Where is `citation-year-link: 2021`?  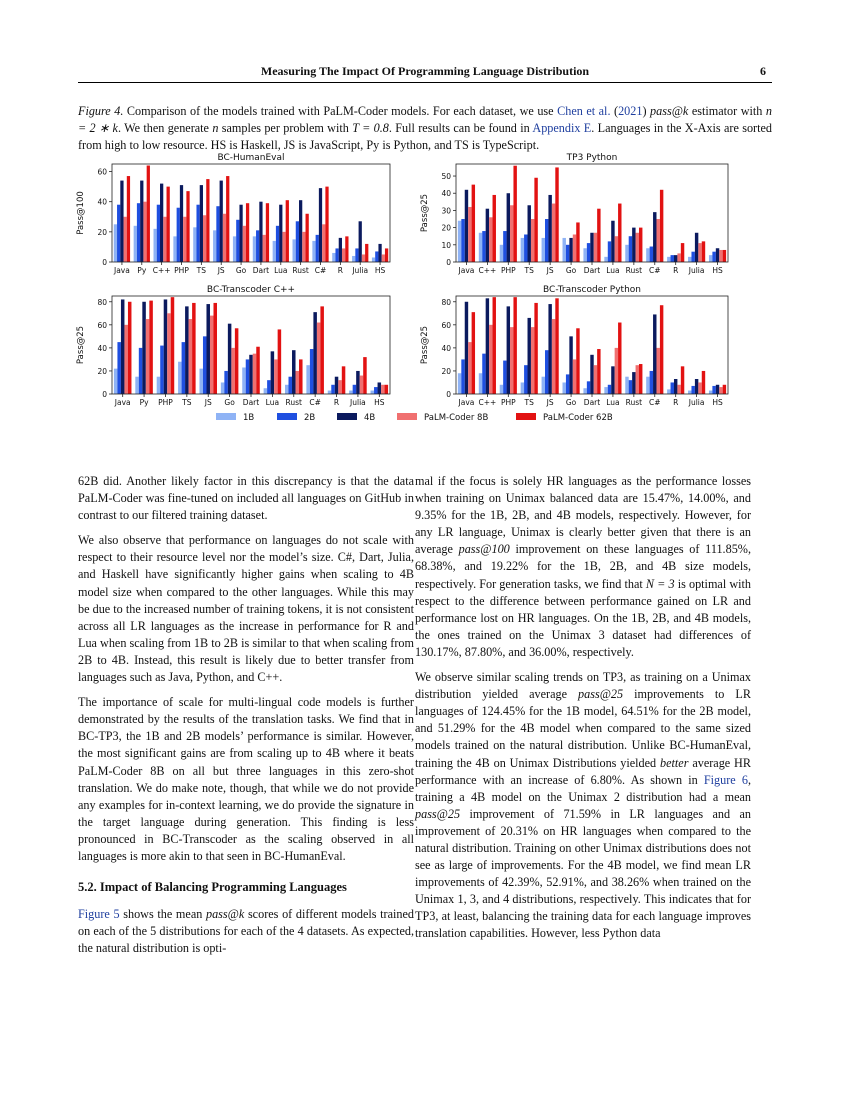 citation-year-link: 2021 is located at coordinates (630, 111).